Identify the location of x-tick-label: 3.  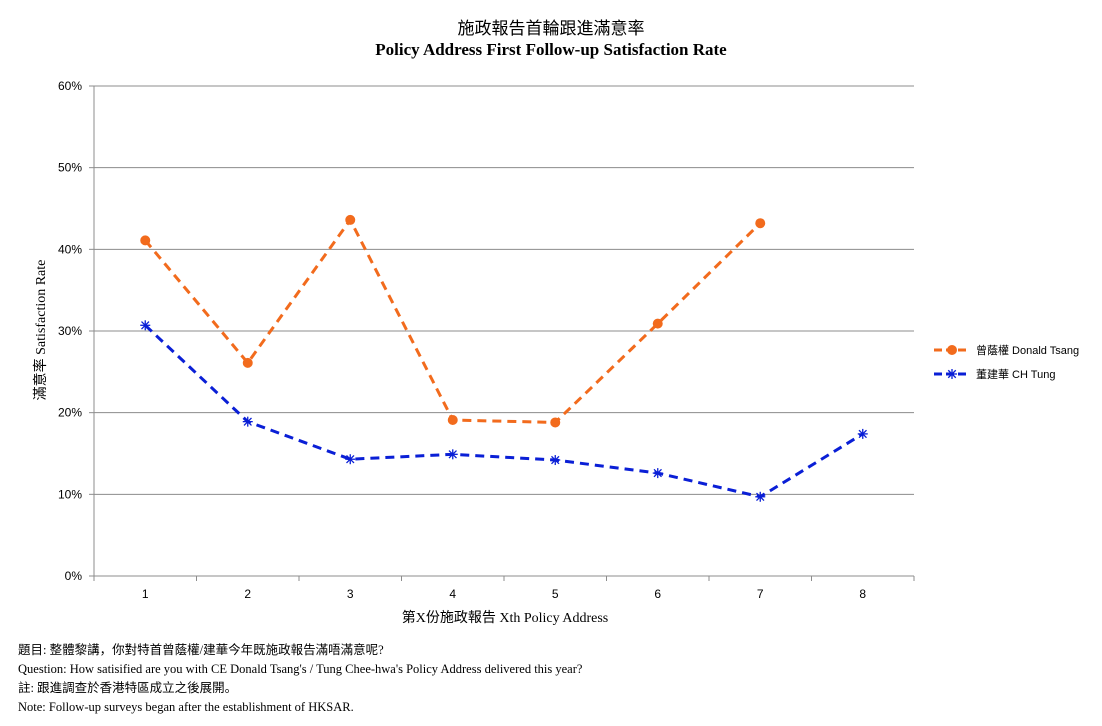
(350, 594).